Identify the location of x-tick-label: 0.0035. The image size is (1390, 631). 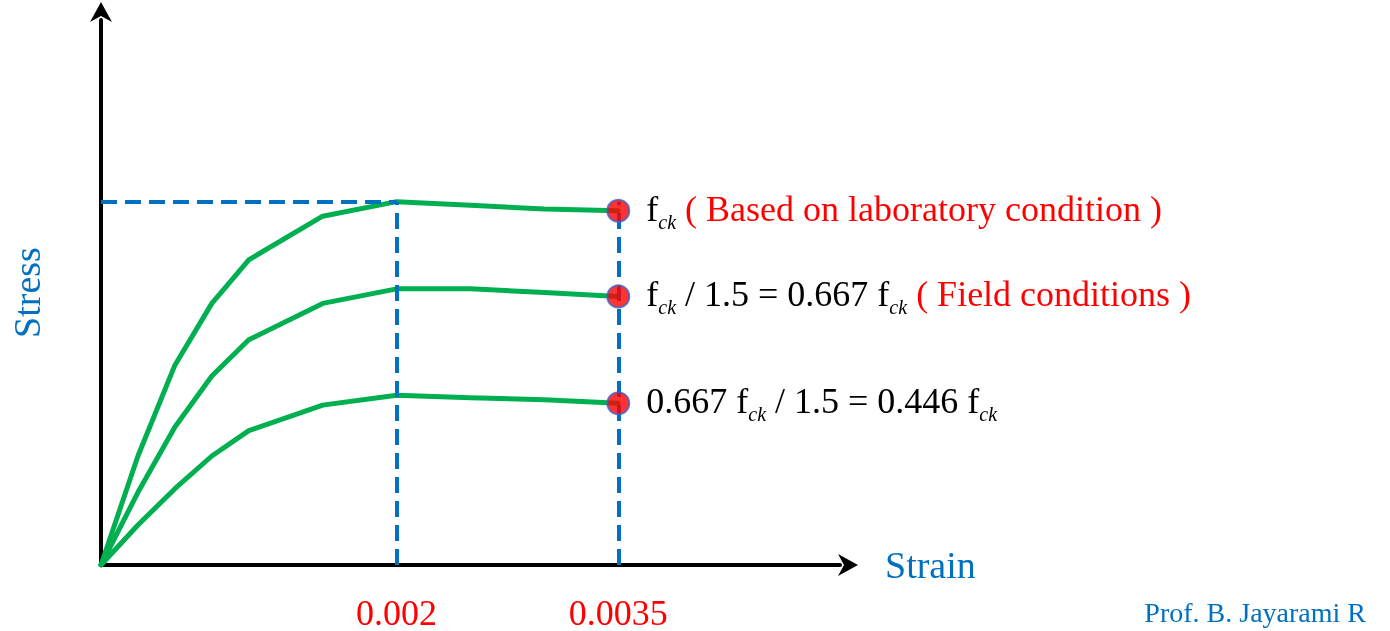
(618, 612).